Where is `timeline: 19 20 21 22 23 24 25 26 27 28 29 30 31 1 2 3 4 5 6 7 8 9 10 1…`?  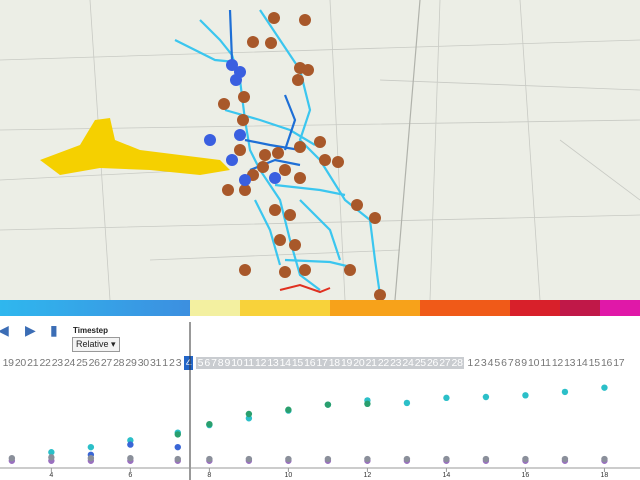 timeline: 19 20 21 22 23 24 25 26 27 28 29 30 31 1 2 3 4 5 6 7 8 9 10 1… is located at coordinates (313, 363).